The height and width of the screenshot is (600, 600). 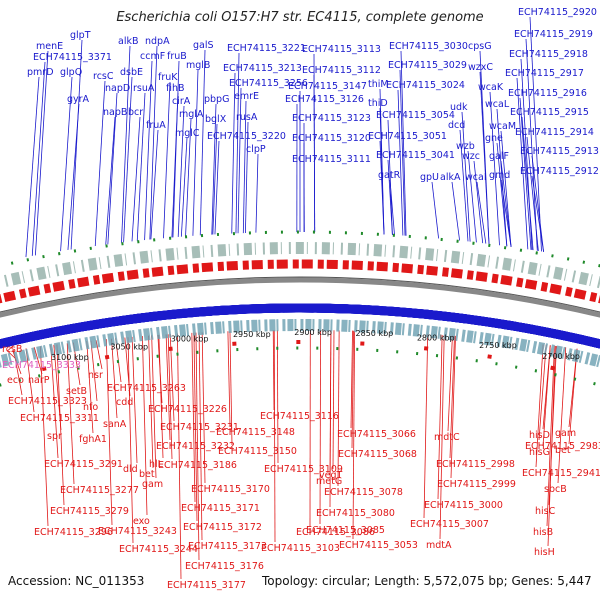 What do you see at coordinates (71, 72) in the screenshot?
I see `forward-gene-label: glpQ` at bounding box center [71, 72].